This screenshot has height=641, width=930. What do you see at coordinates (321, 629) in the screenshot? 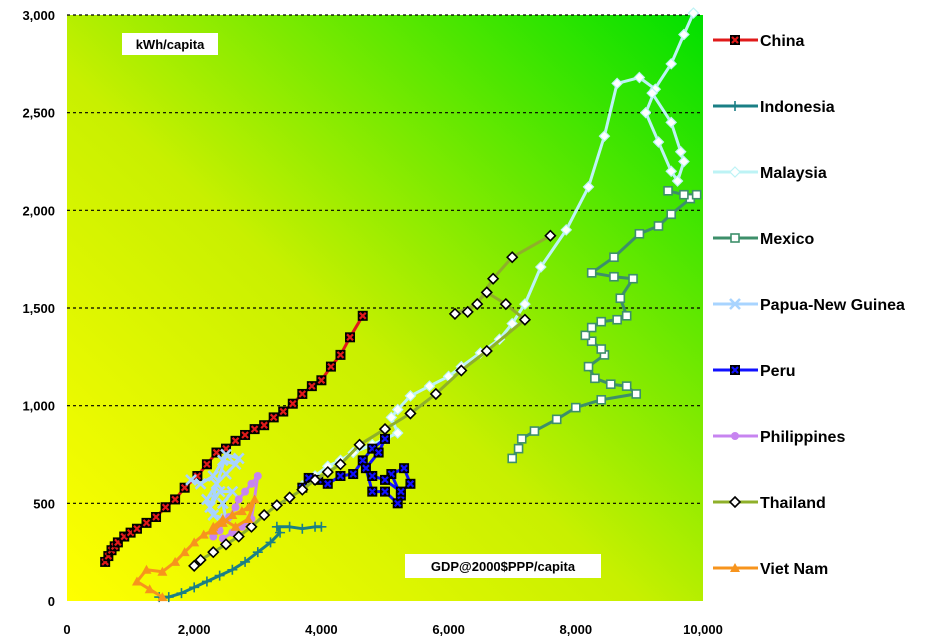
I see `x-tick-label: 4,000` at bounding box center [321, 629].